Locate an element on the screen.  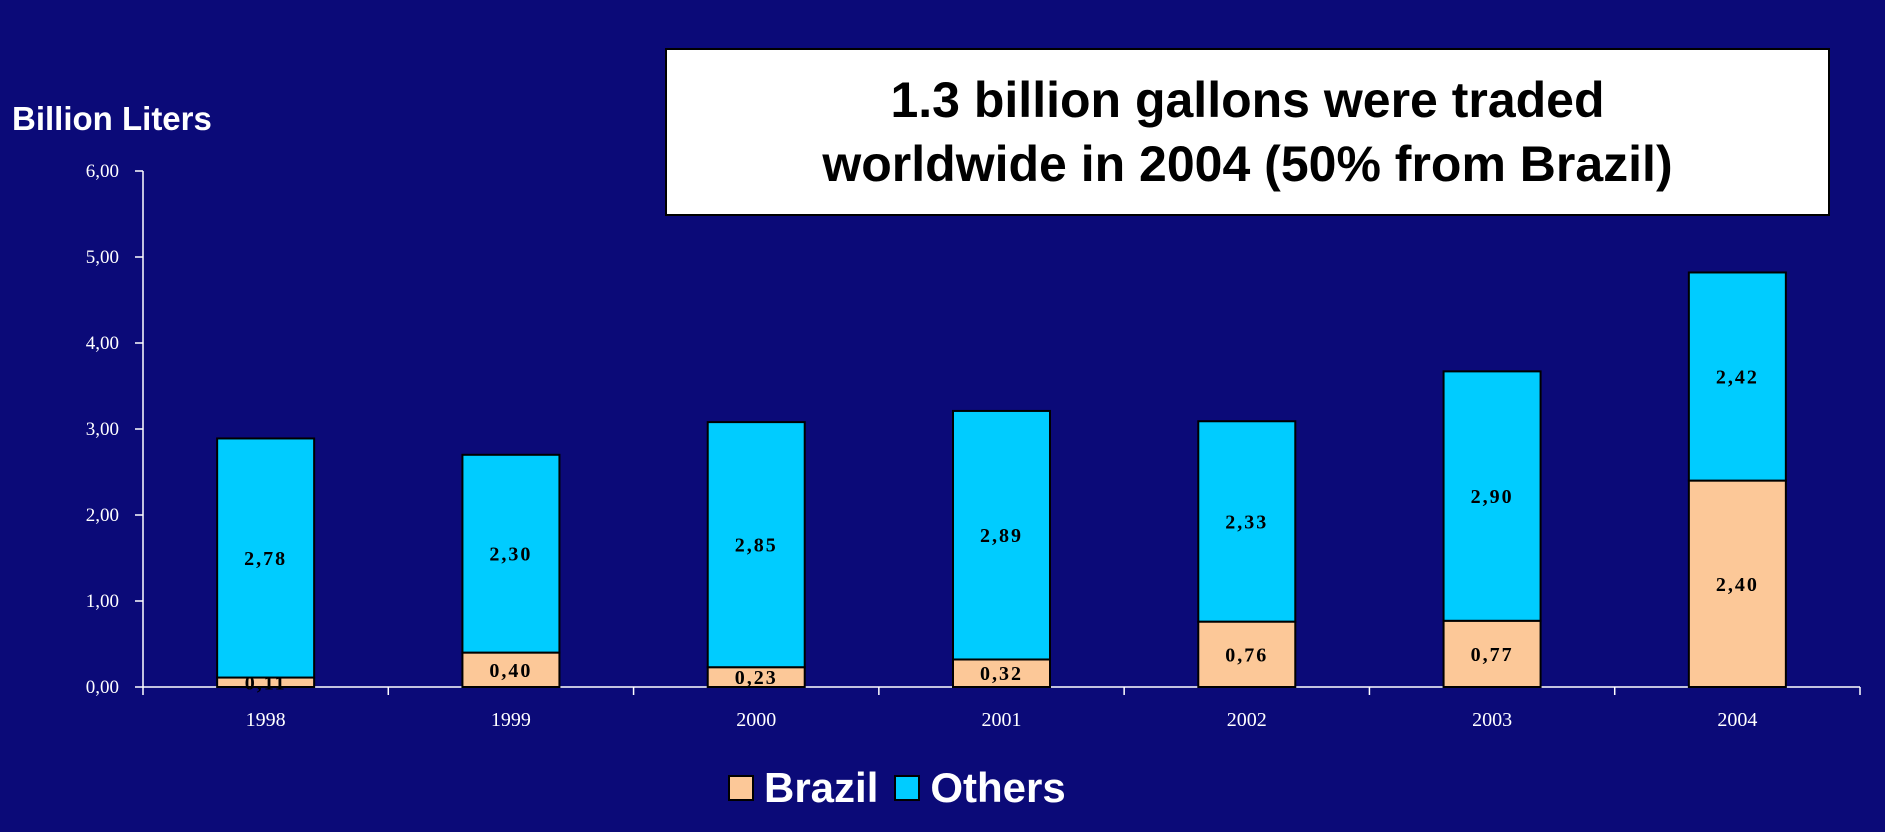
legend-label-others: Others is located at coordinates (998, 787).